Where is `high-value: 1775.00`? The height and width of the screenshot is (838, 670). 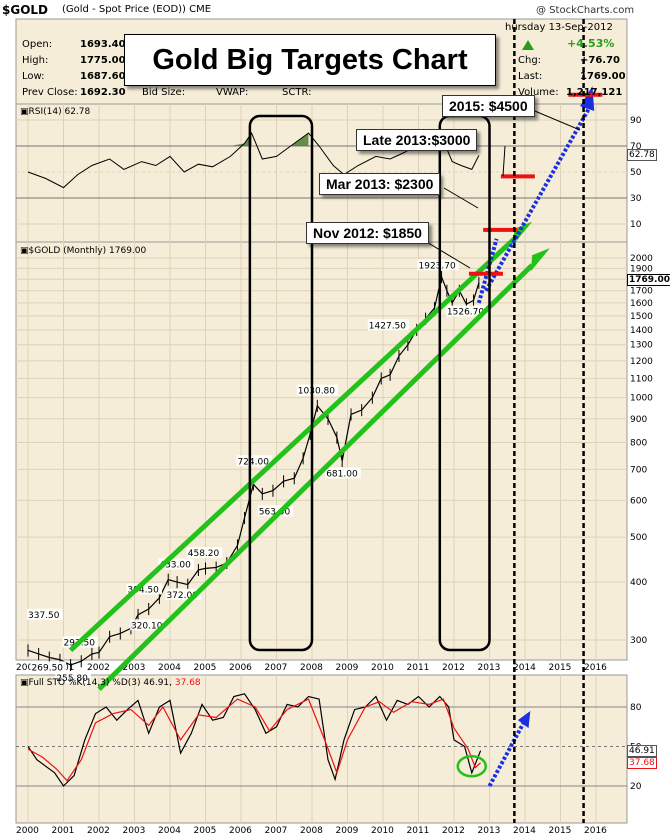 high-value: 1775.00 is located at coordinates (103, 60).